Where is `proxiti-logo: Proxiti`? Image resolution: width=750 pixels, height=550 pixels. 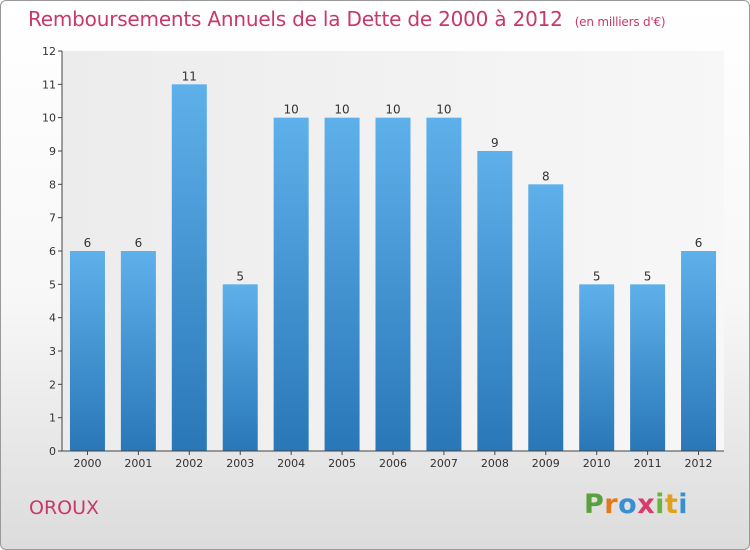 proxiti-logo: Proxiti is located at coordinates (636, 504).